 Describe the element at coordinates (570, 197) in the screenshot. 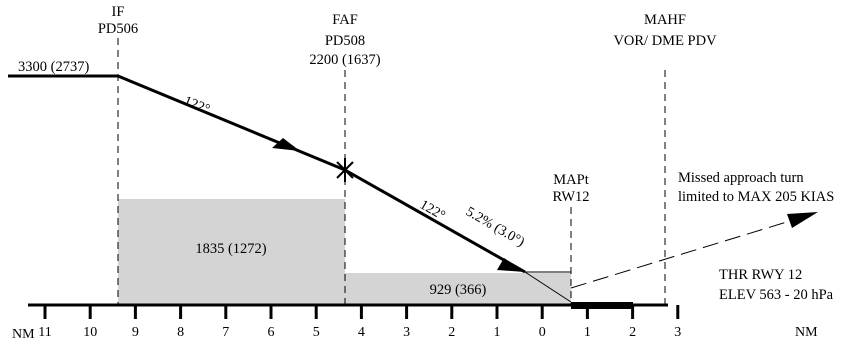

I see `mapt-name: RW12` at that location.